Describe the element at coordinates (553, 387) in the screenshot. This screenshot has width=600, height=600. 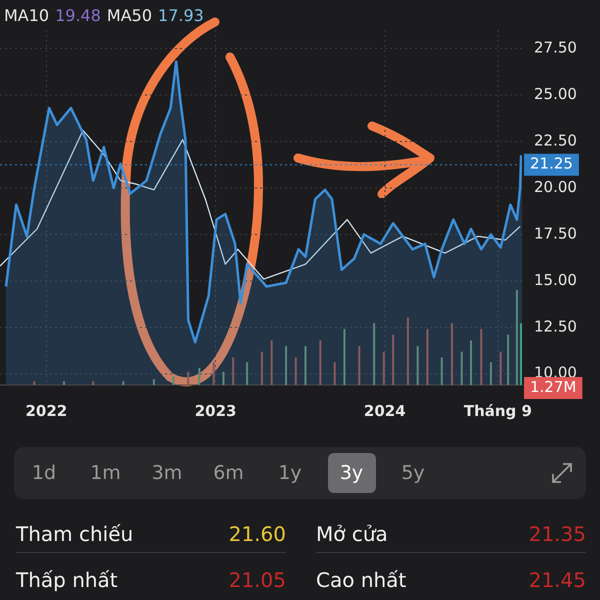
I see `text: 1.27M` at that location.